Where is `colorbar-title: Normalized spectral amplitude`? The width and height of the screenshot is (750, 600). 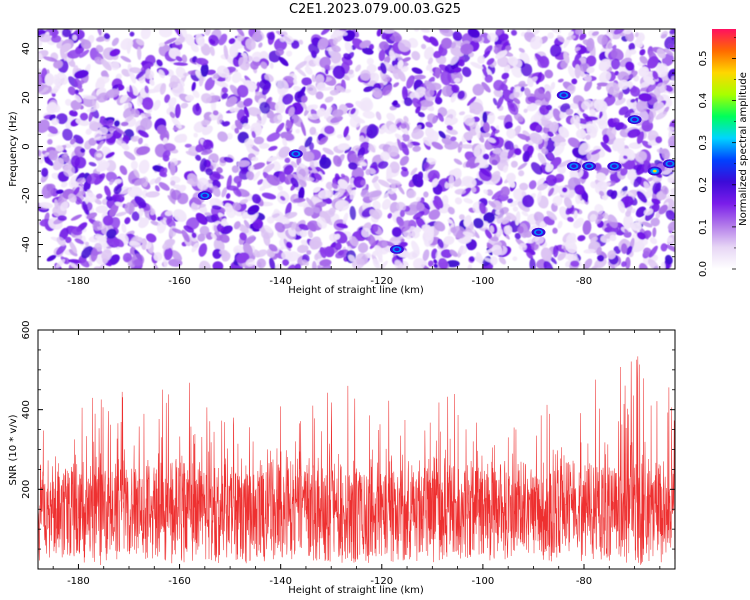
colorbar-title: Normalized spectral amplitude is located at coordinates (743, 149).